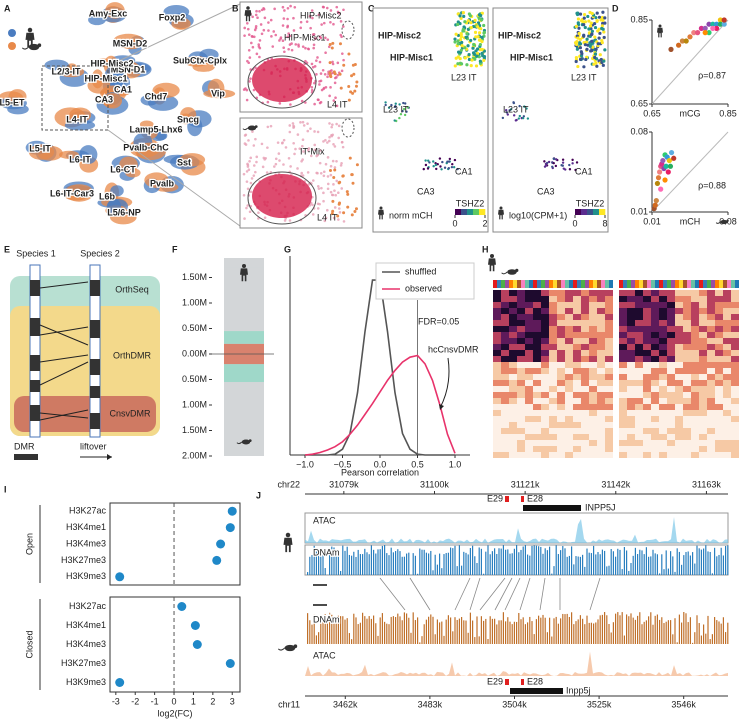  I want to click on cluster-blob, so click(123, 83).